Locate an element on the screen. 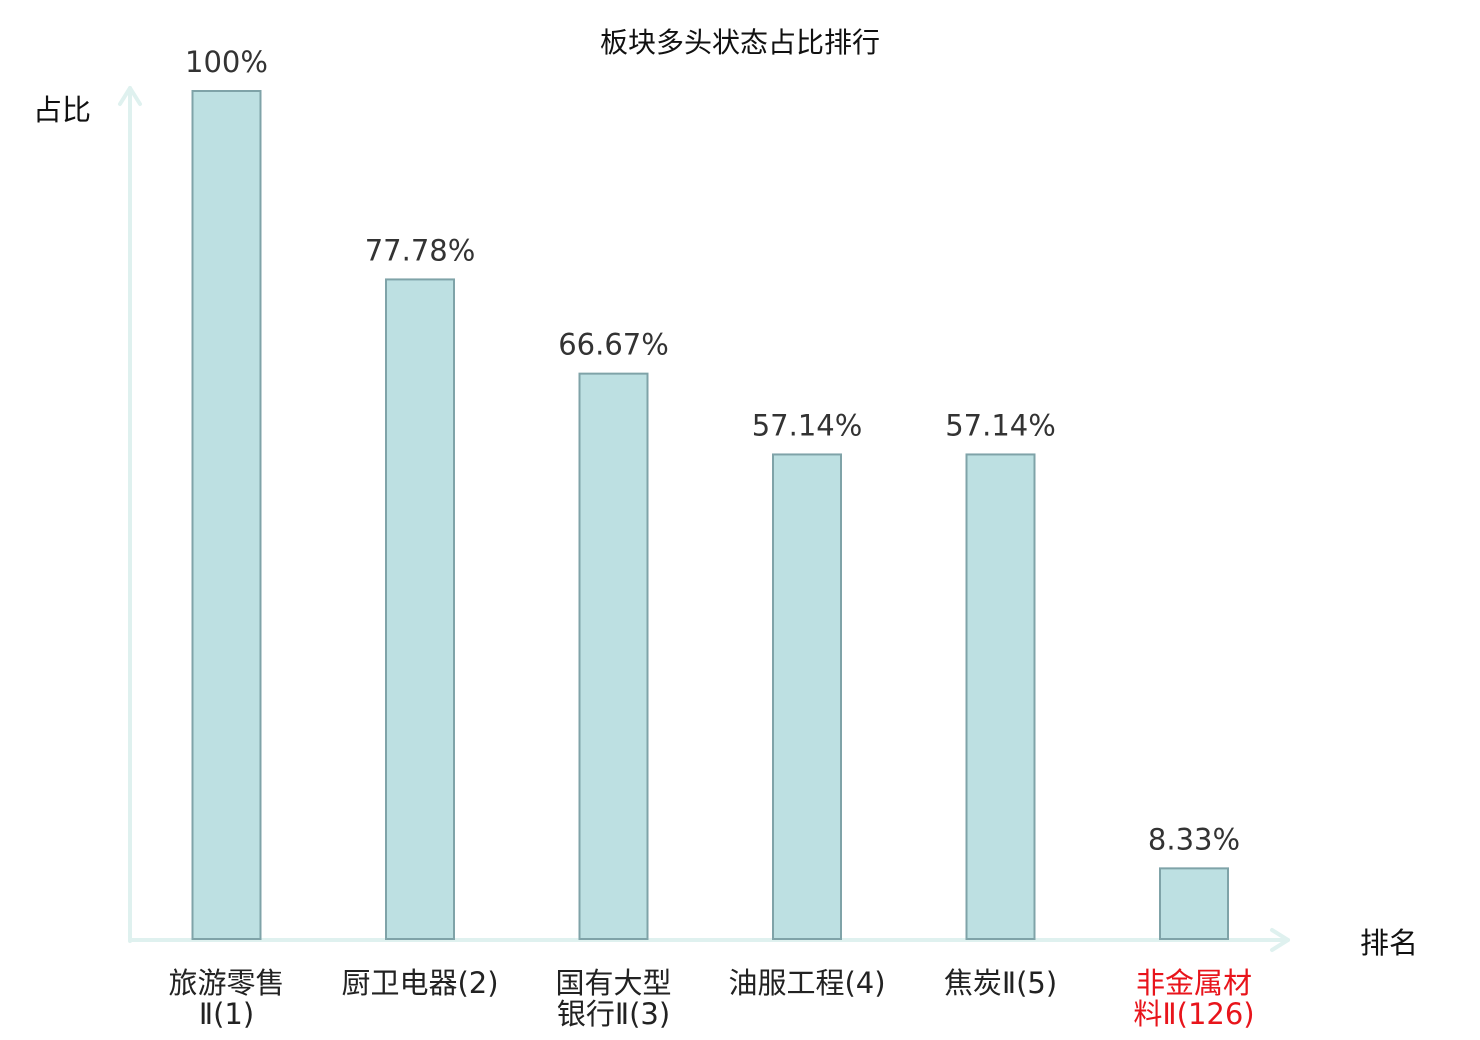  x-tick-label-4: 油服工程(4) is located at coordinates (806, 983).